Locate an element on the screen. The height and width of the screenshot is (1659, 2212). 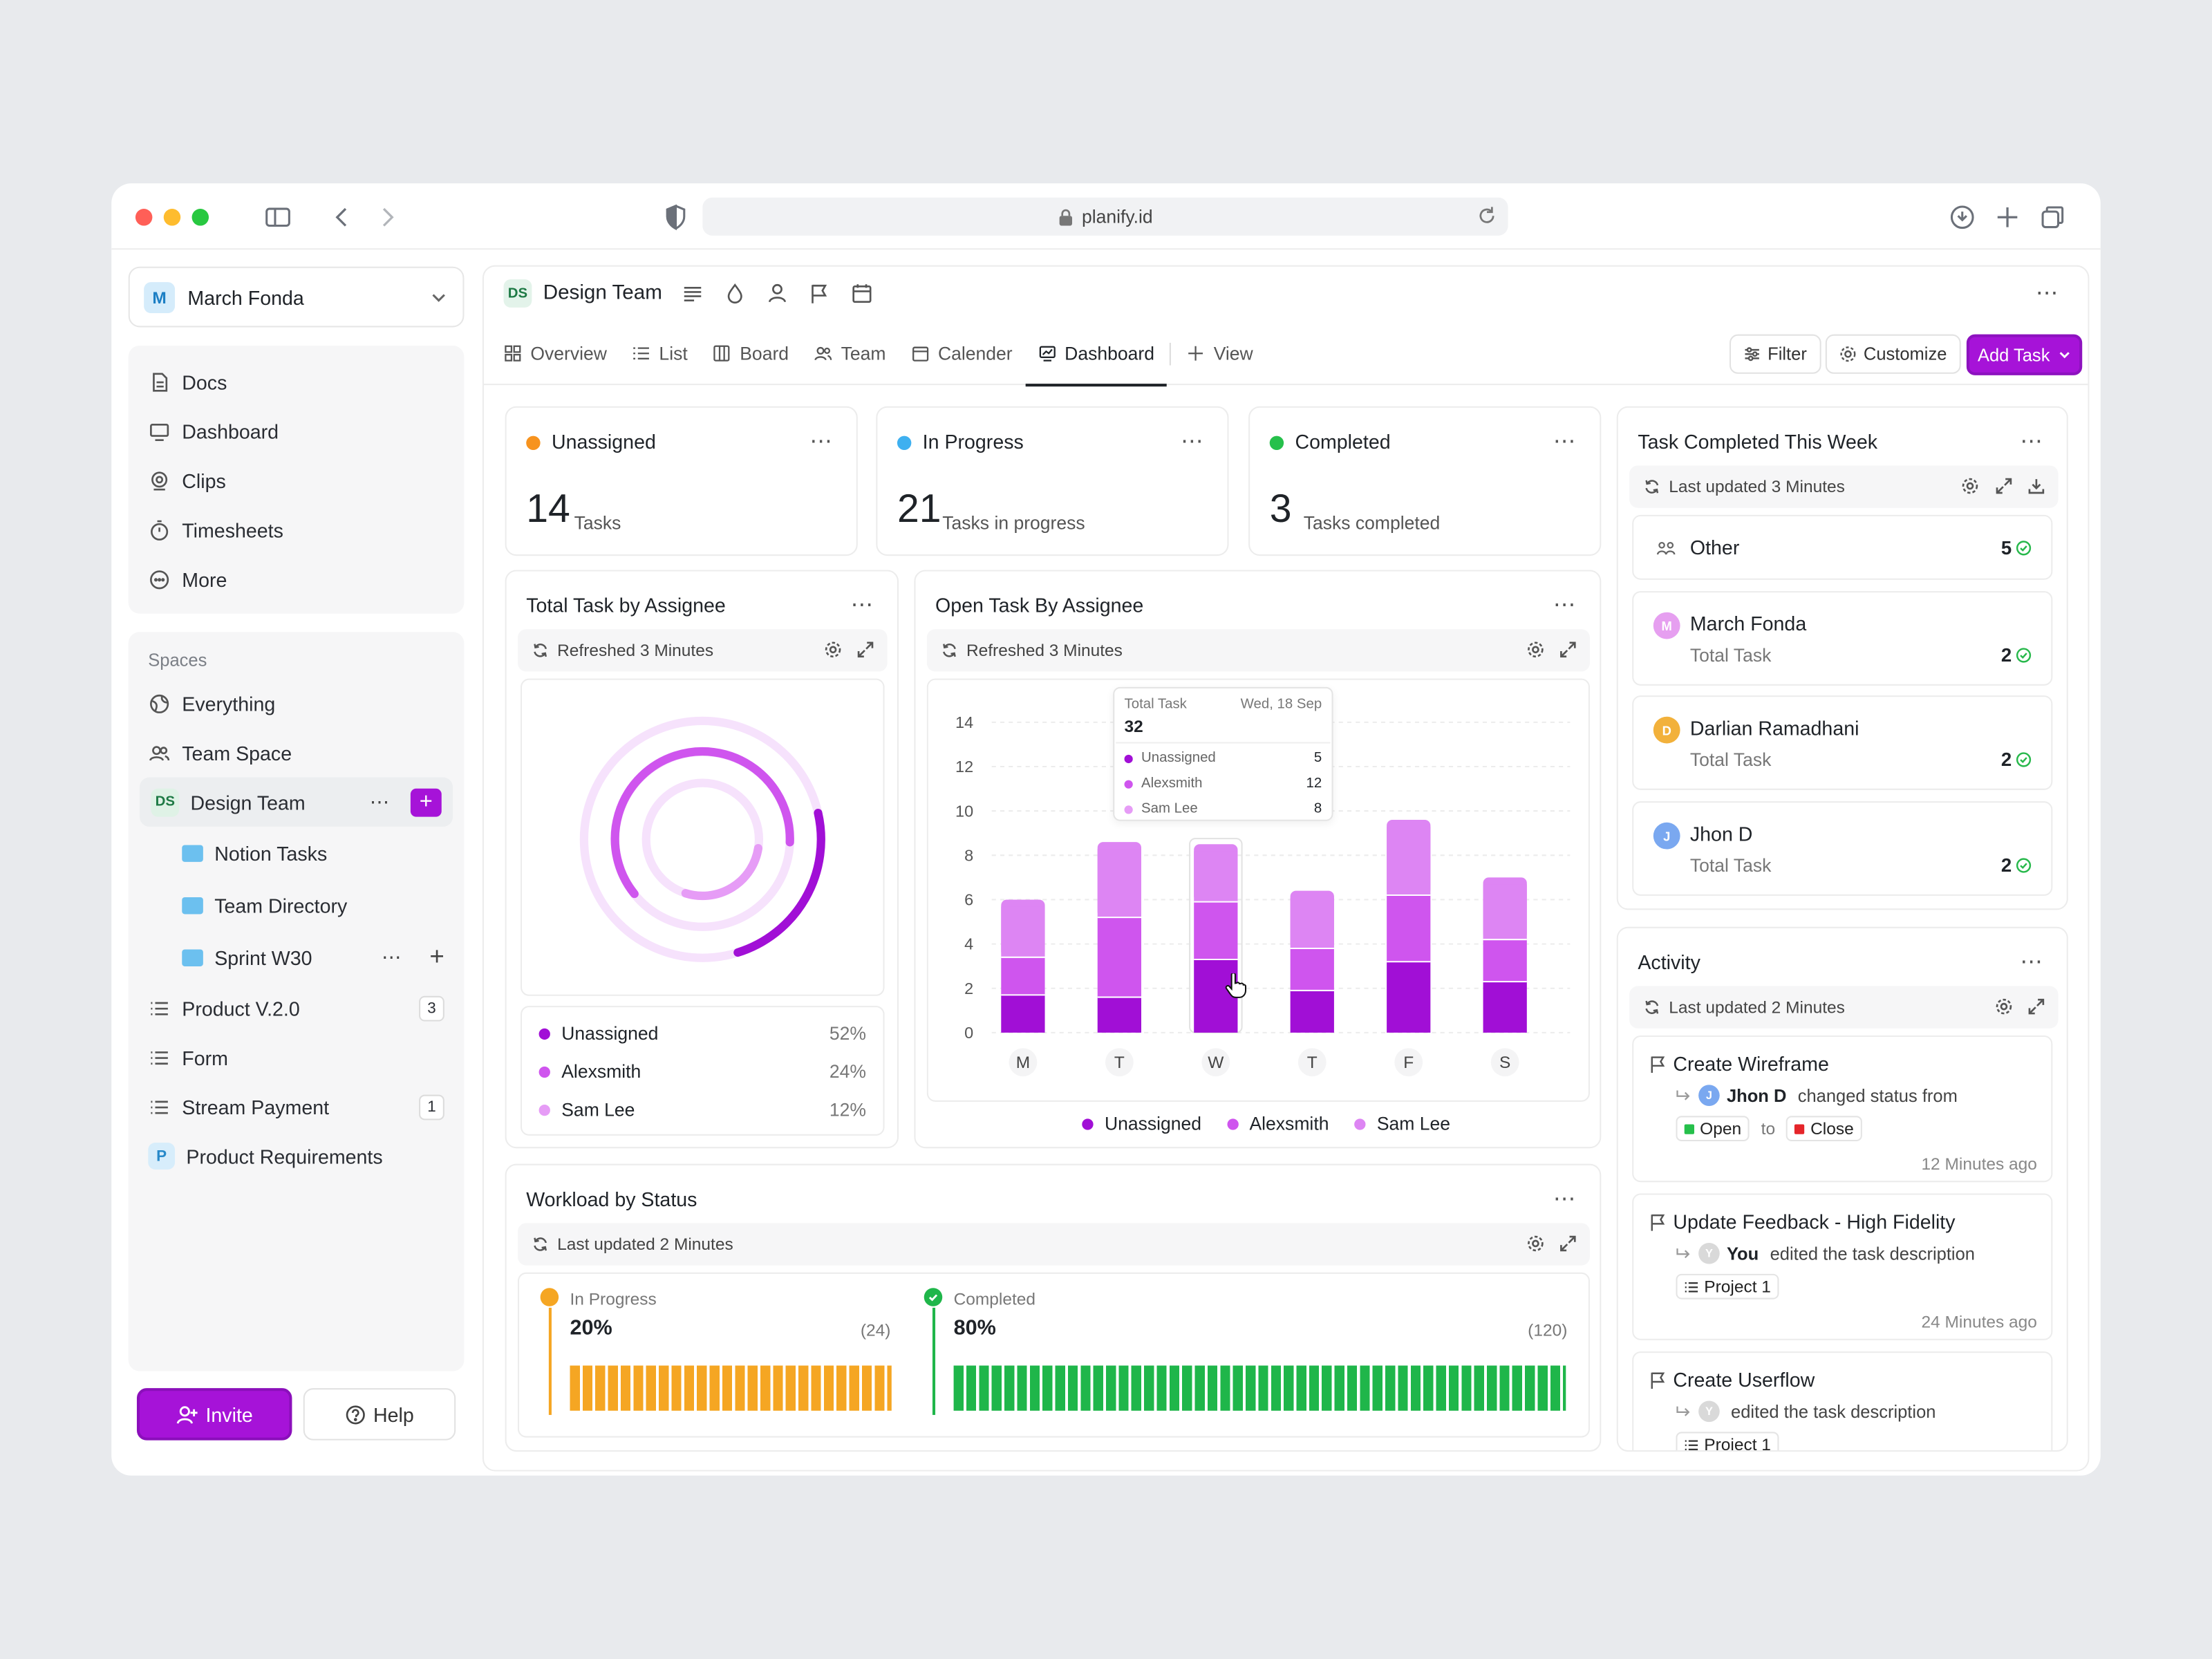
add-task-button: Add Task is located at coordinates (2024, 354).